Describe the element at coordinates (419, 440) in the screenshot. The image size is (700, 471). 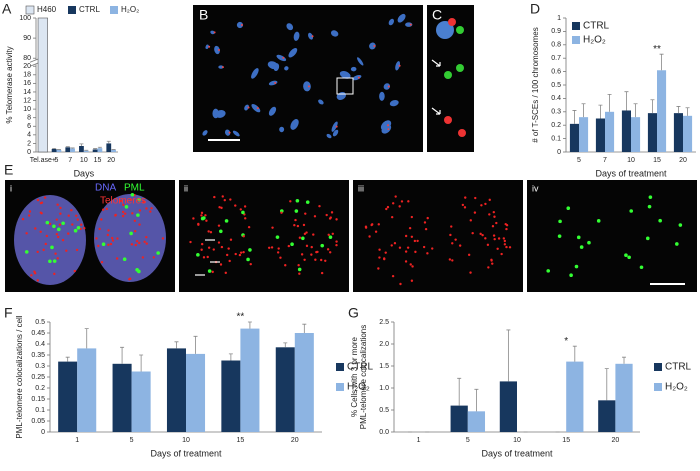
I see `x-tick-label: 1` at that location.